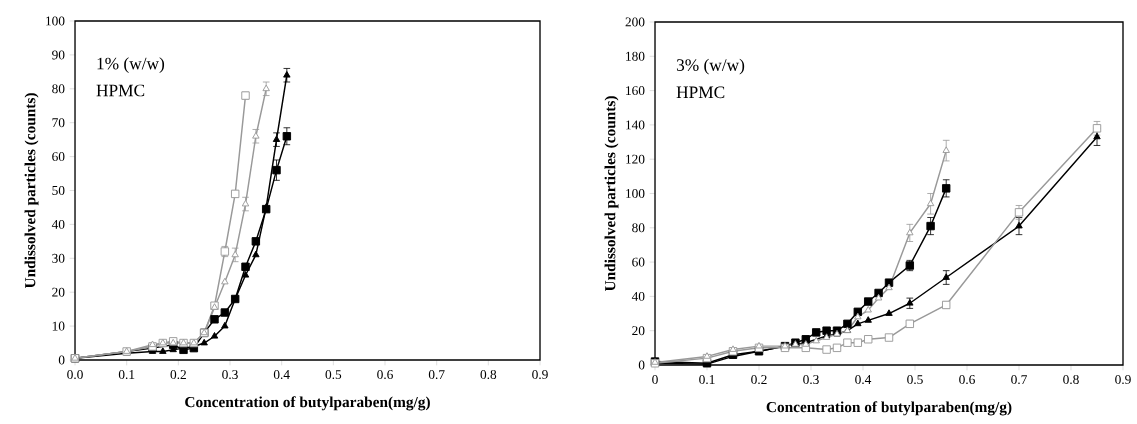 This screenshot has height=424, width=1137. I want to click on y-tick-label: 50, so click(58, 190).